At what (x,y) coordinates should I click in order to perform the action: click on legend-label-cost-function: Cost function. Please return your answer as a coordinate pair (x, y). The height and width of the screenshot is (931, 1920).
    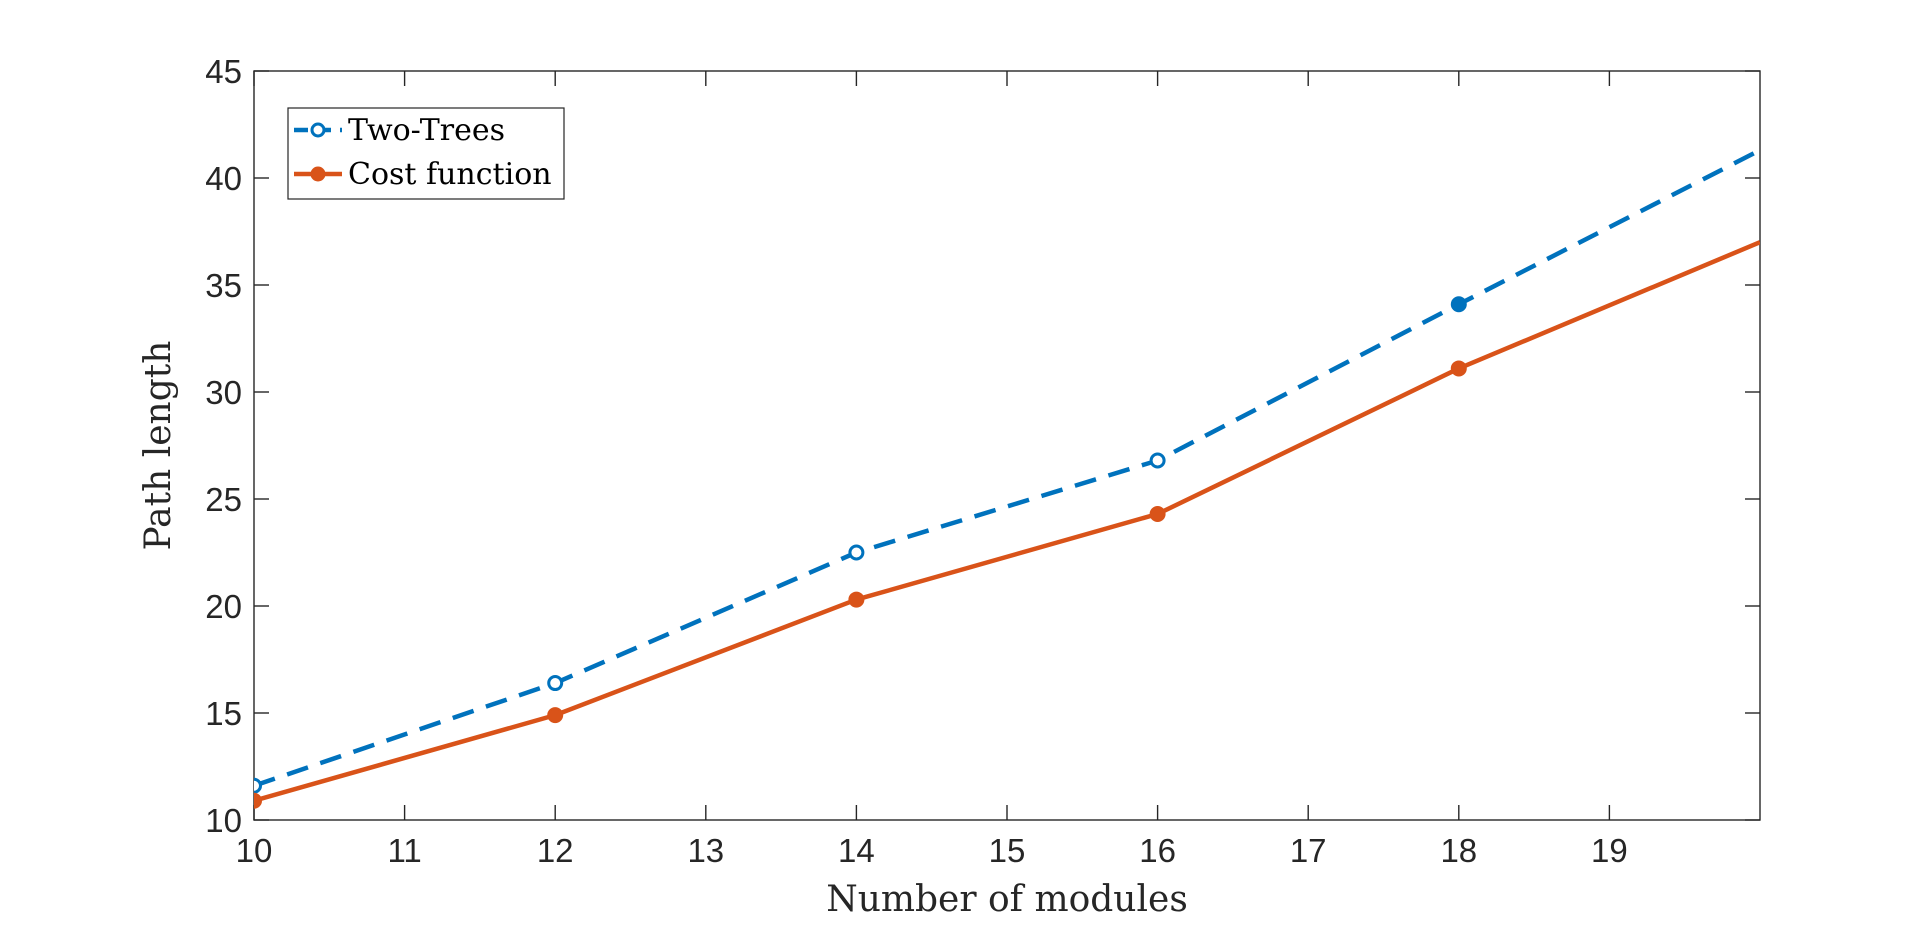
    Looking at the image, I should click on (450, 174).